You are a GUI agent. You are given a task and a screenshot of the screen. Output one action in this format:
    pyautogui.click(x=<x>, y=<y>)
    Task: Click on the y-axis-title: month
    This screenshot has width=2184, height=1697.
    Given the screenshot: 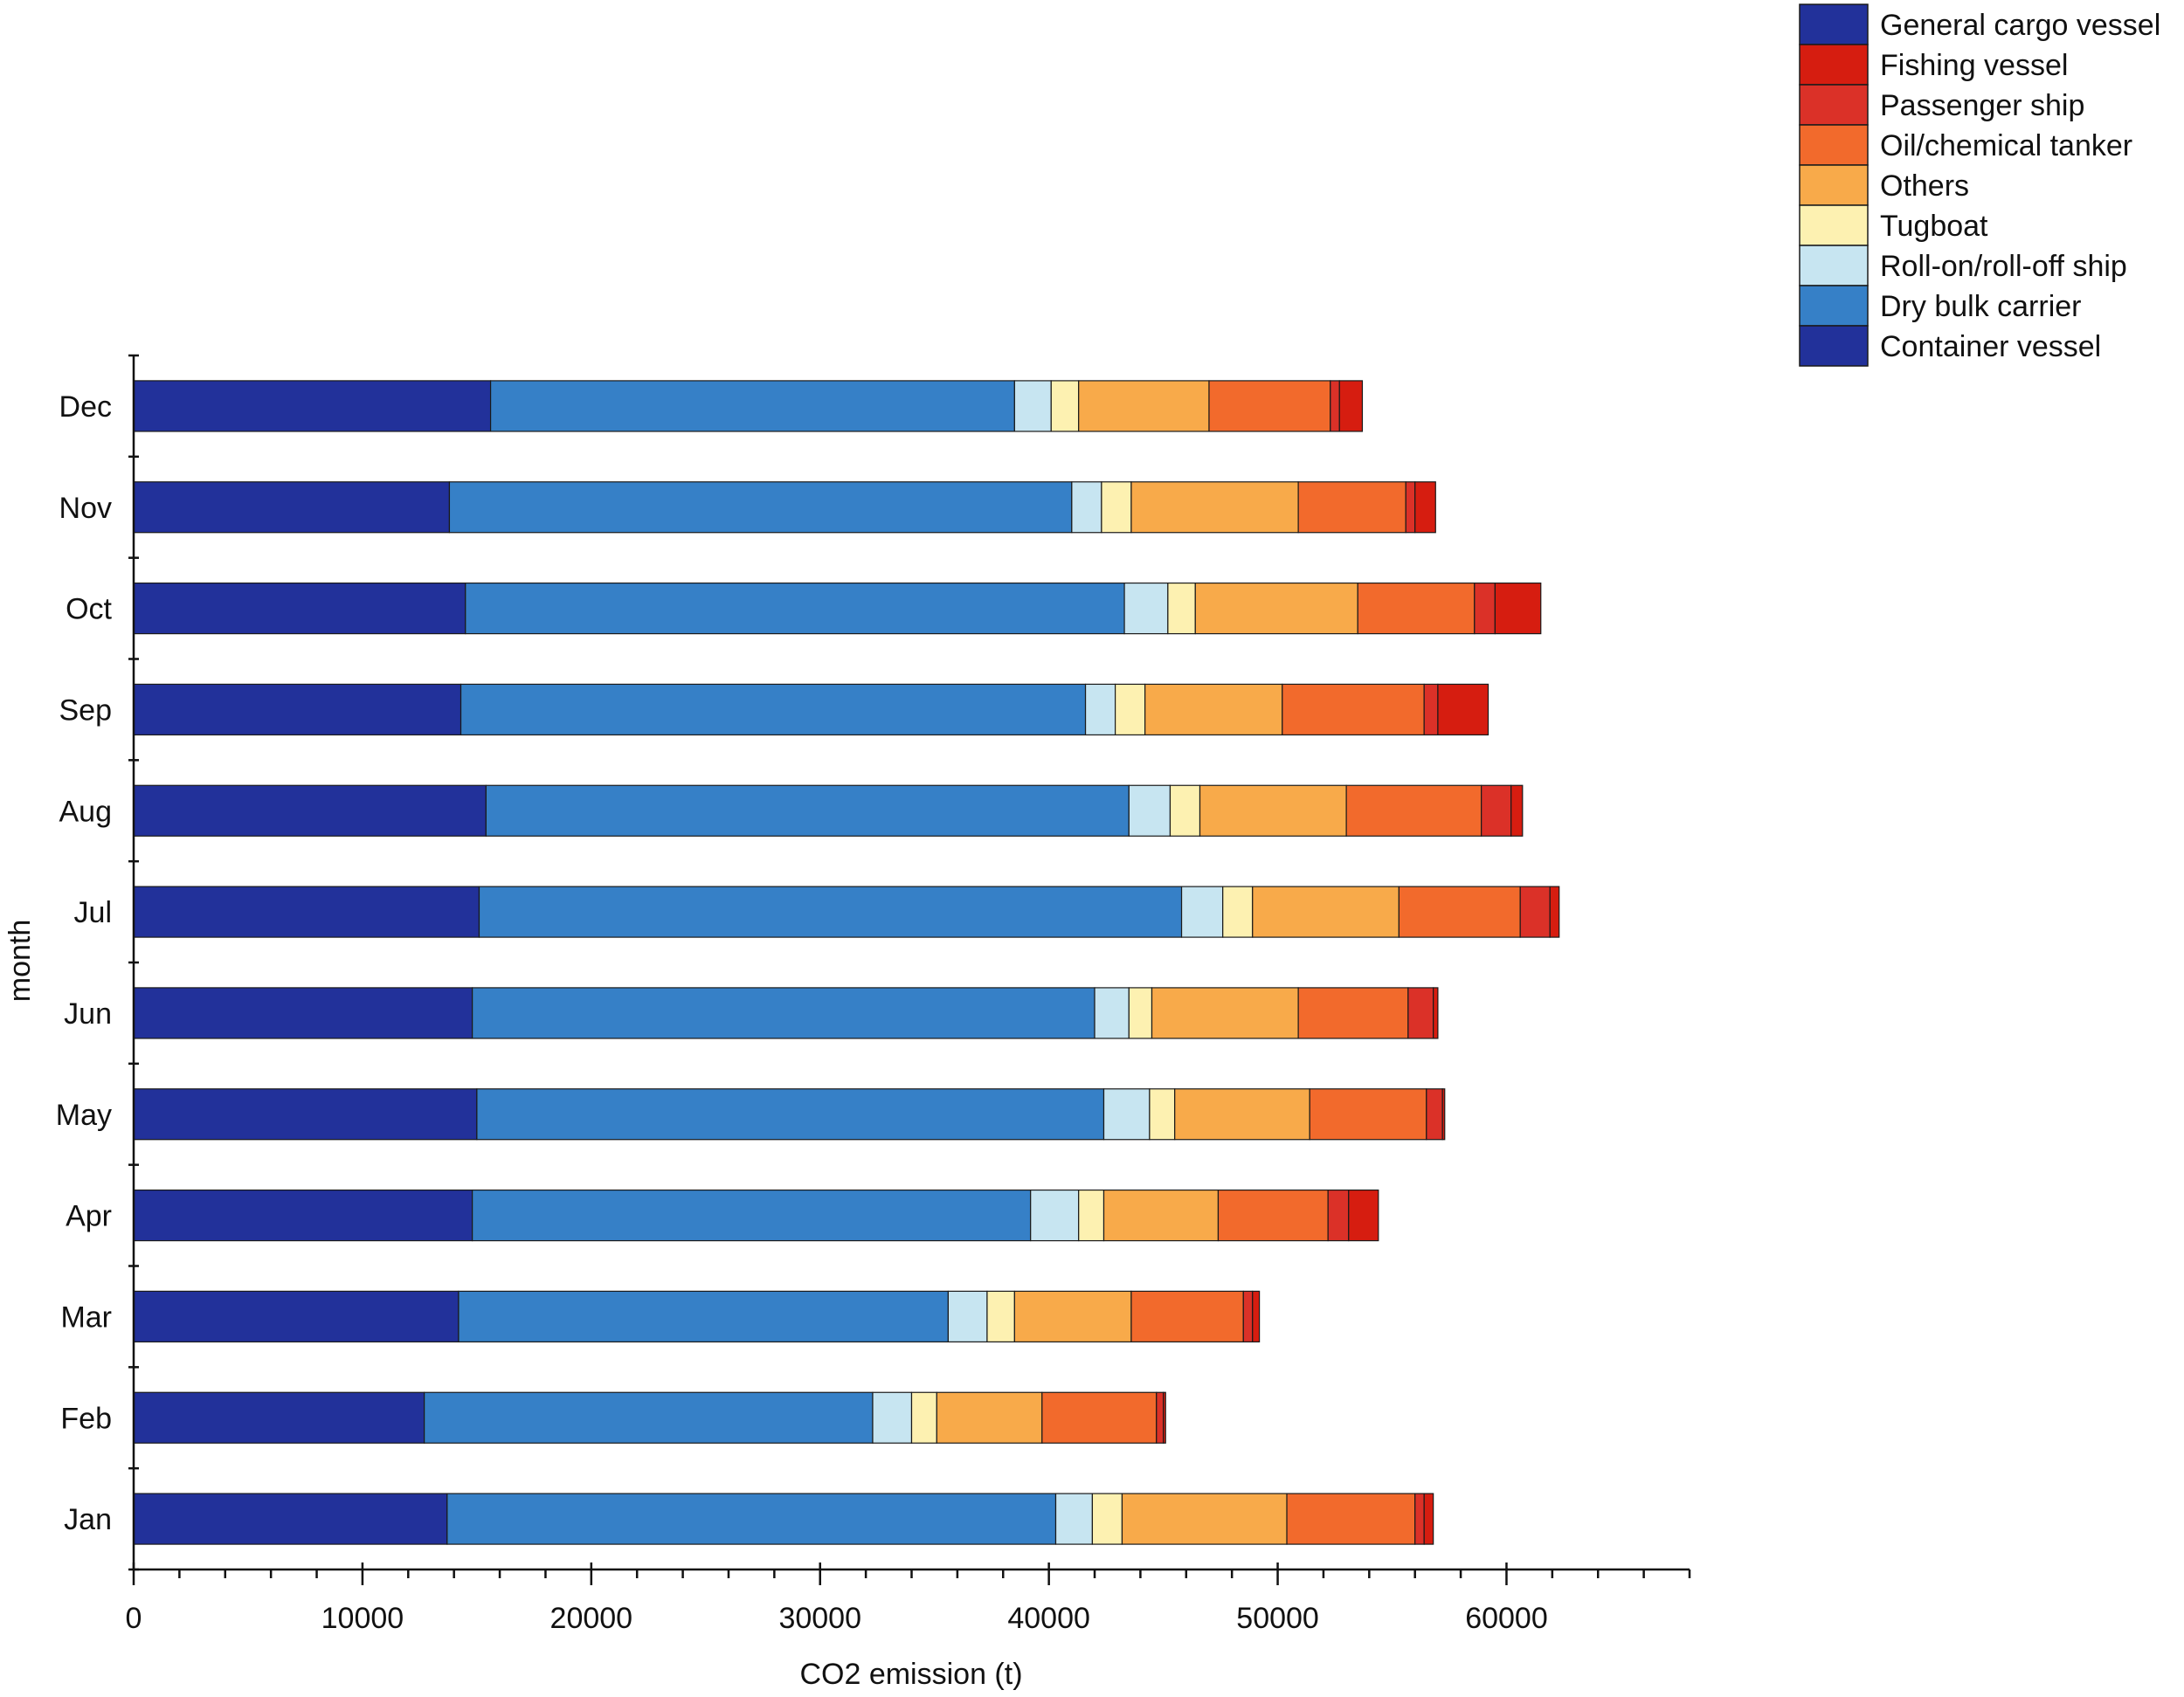 What is the action you would take?
    pyautogui.click(x=20, y=962)
    